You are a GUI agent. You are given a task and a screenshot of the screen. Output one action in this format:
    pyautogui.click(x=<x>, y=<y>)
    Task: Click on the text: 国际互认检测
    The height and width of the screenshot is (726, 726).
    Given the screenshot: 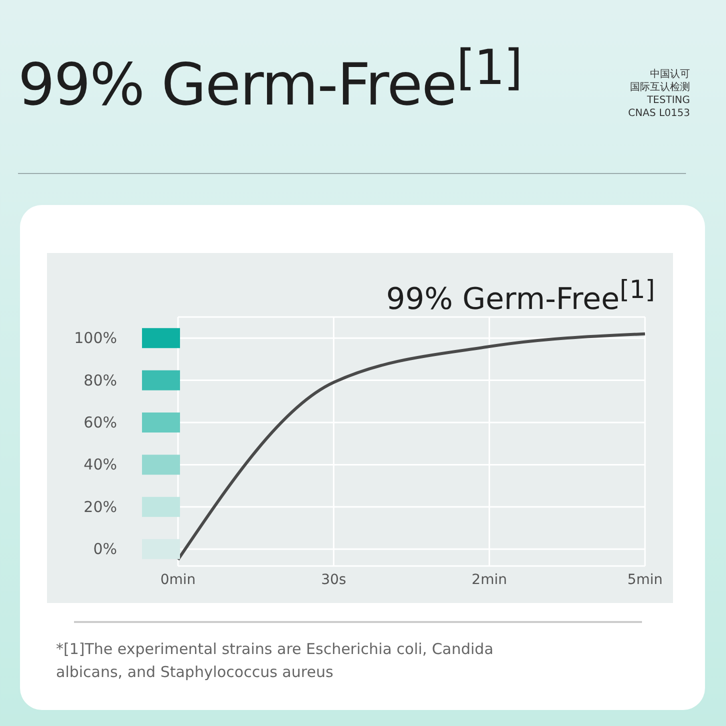 What is the action you would take?
    pyautogui.click(x=659, y=87)
    